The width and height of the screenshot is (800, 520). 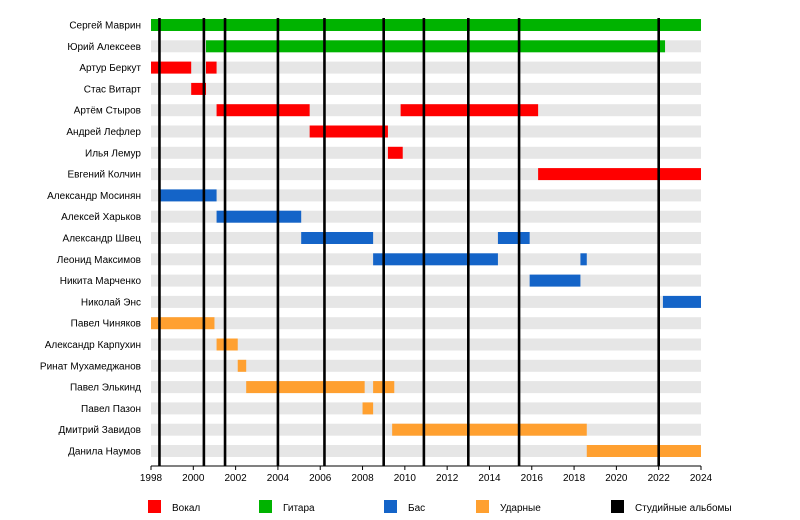 What do you see at coordinates (107, 111) in the screenshot?
I see `member-label: Артём Стыров` at bounding box center [107, 111].